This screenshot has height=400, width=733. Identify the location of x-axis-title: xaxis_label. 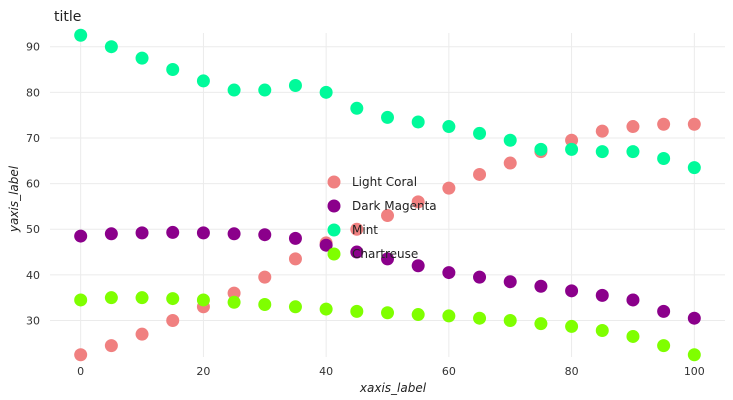
(393, 388).